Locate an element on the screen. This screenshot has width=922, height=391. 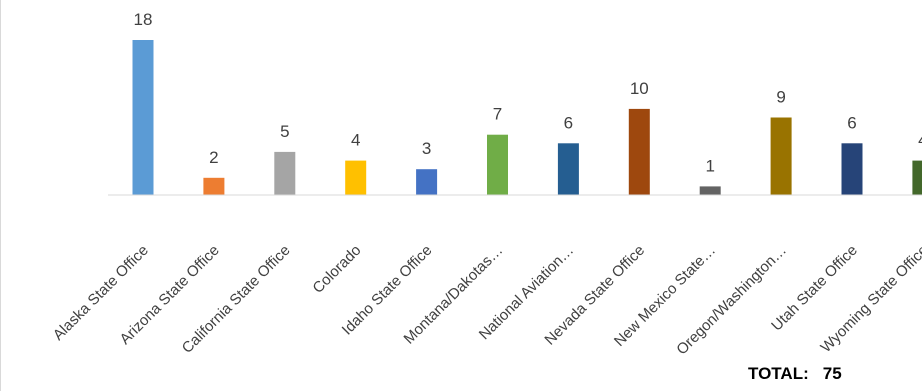
data-label: 9 is located at coordinates (780, 97).